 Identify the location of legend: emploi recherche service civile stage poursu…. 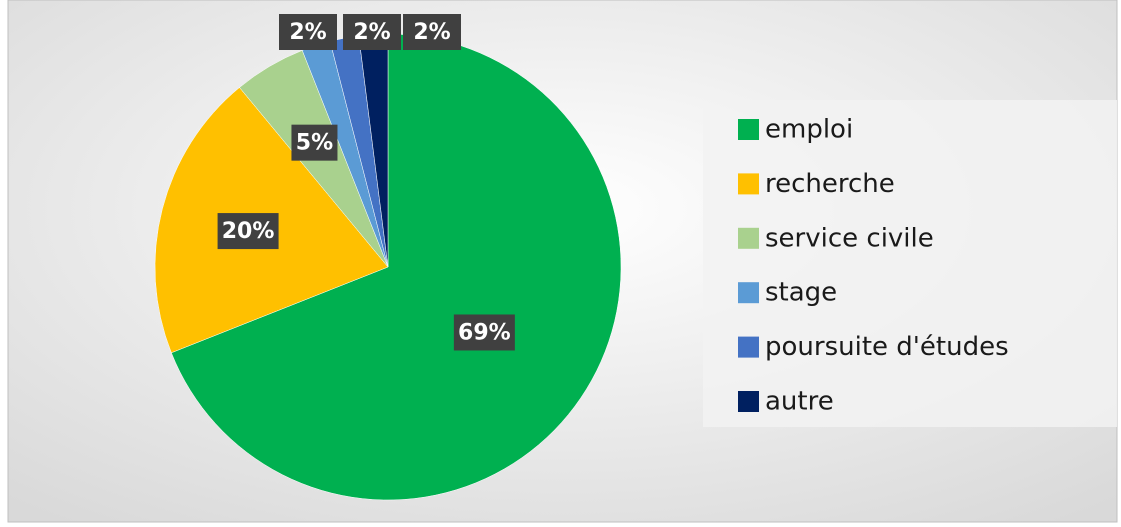
(873, 266).